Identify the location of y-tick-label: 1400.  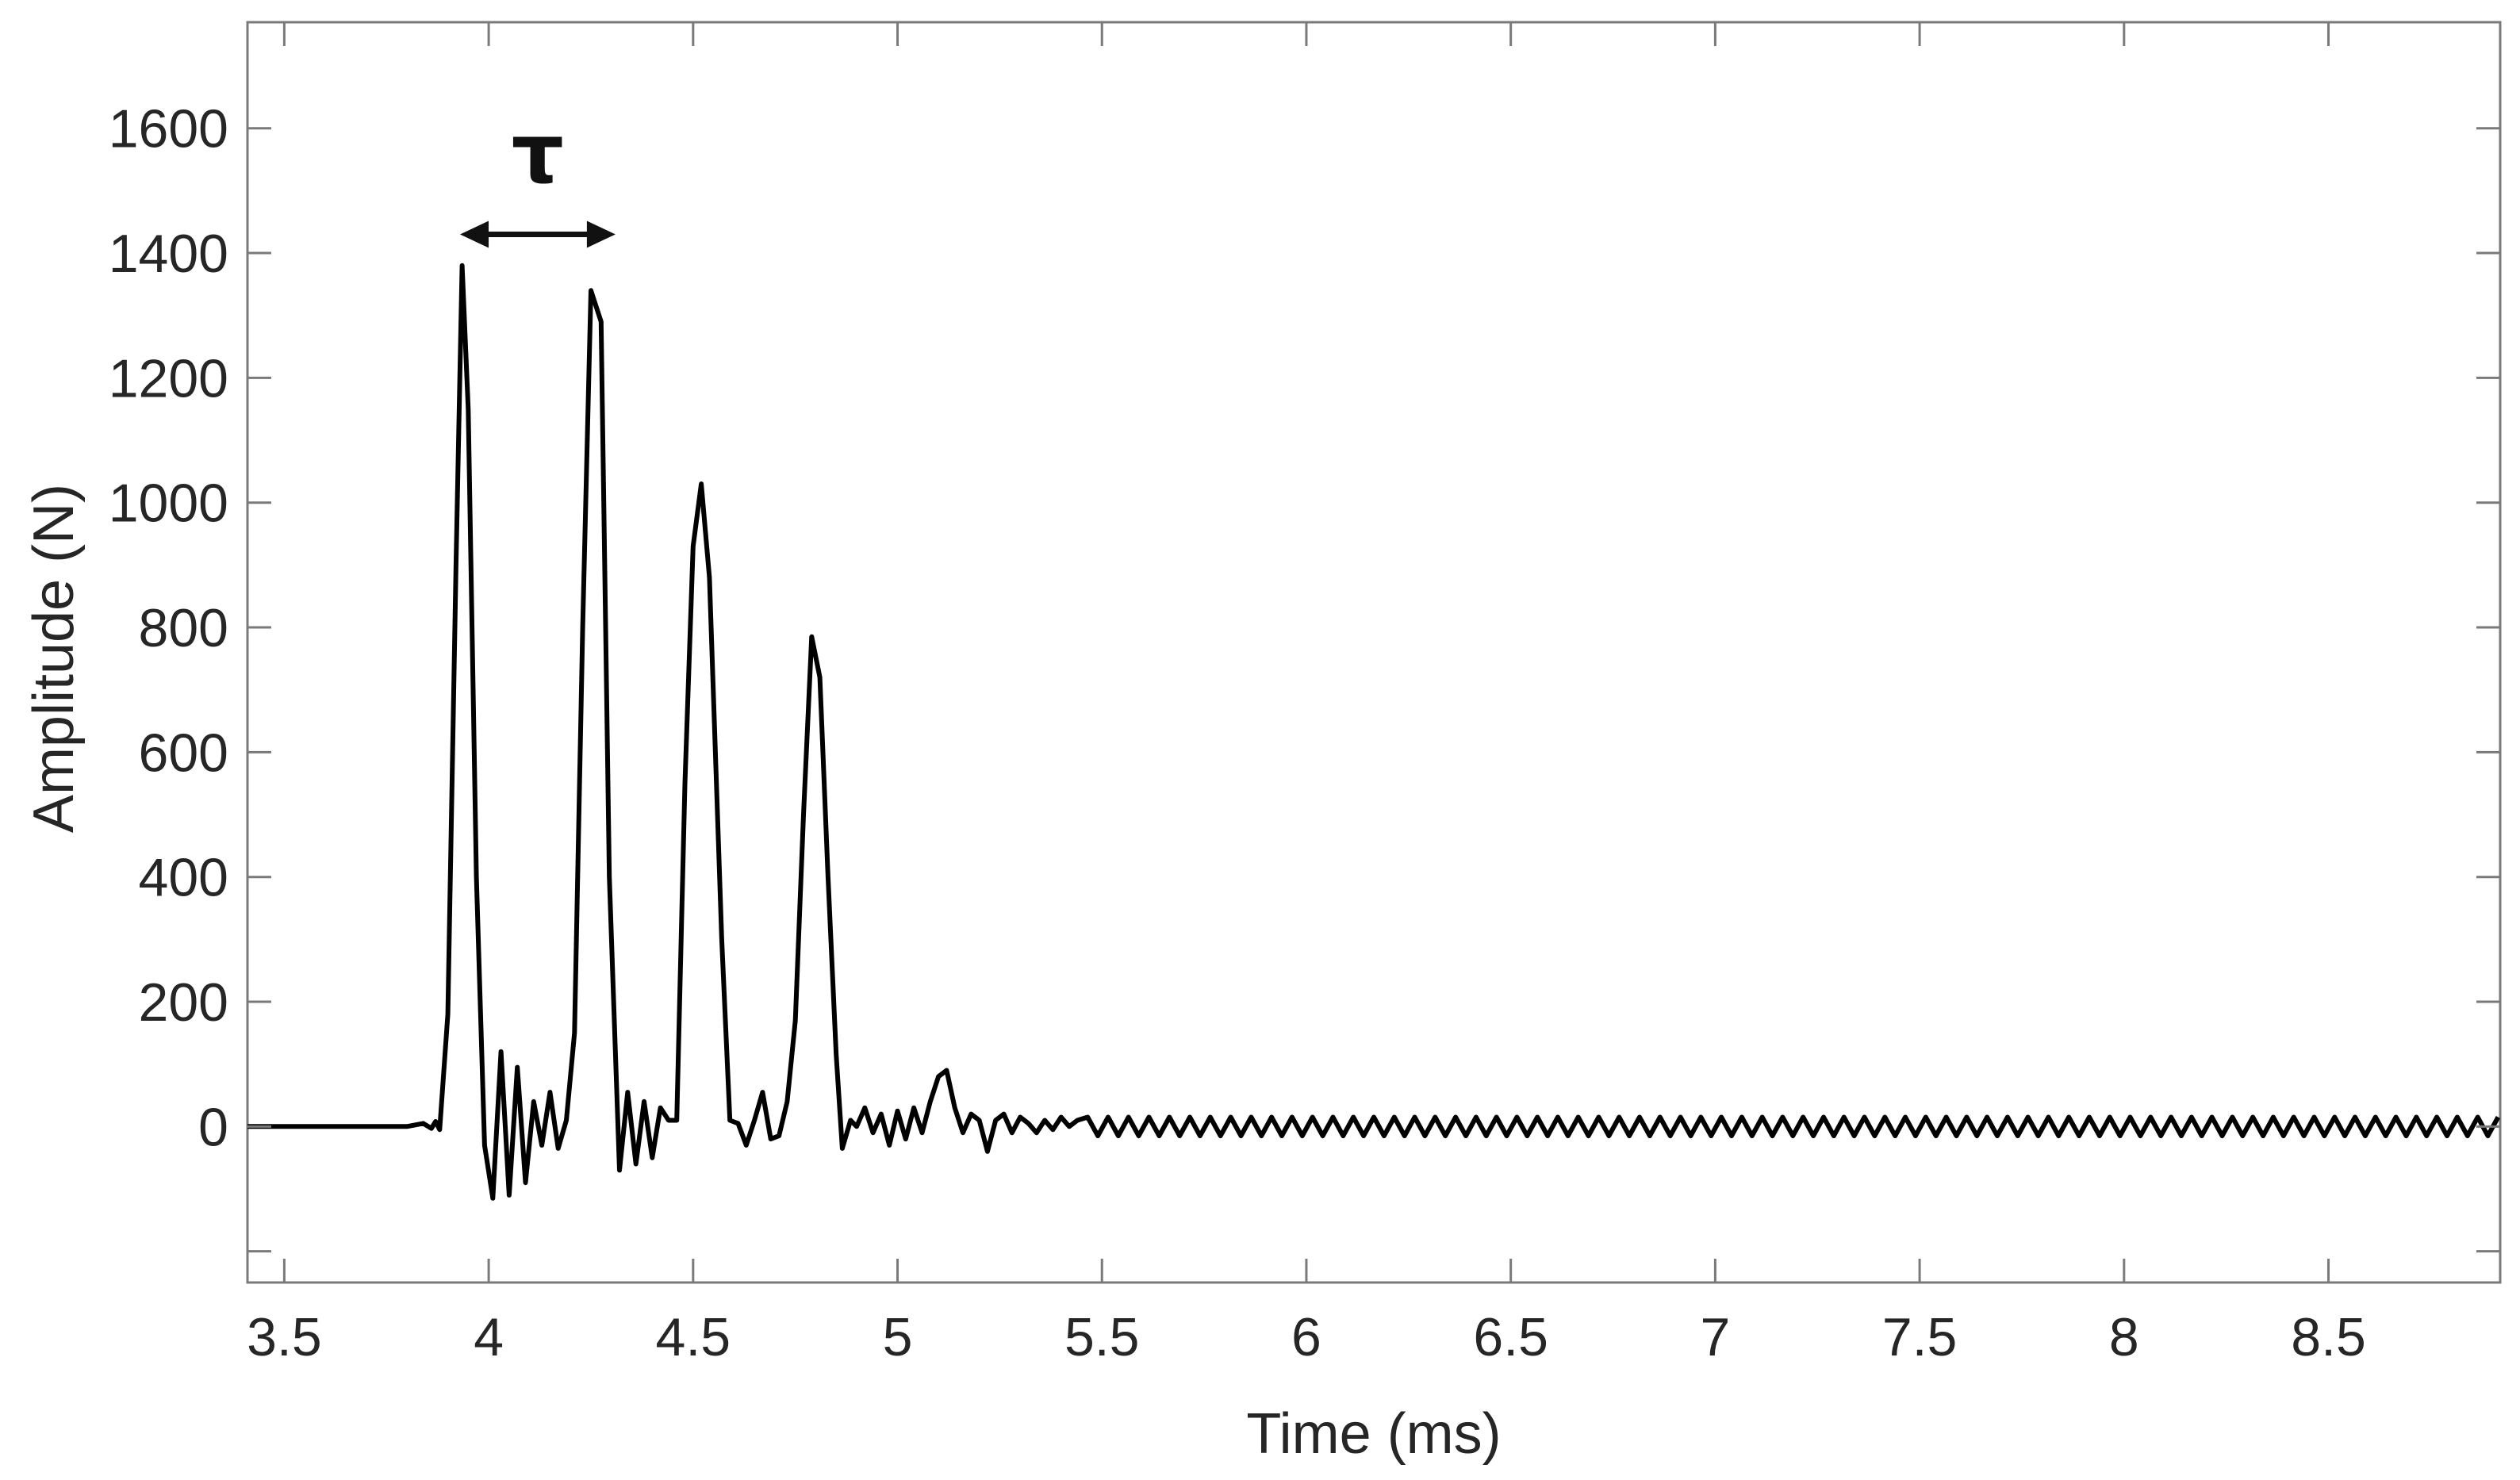
(168, 254).